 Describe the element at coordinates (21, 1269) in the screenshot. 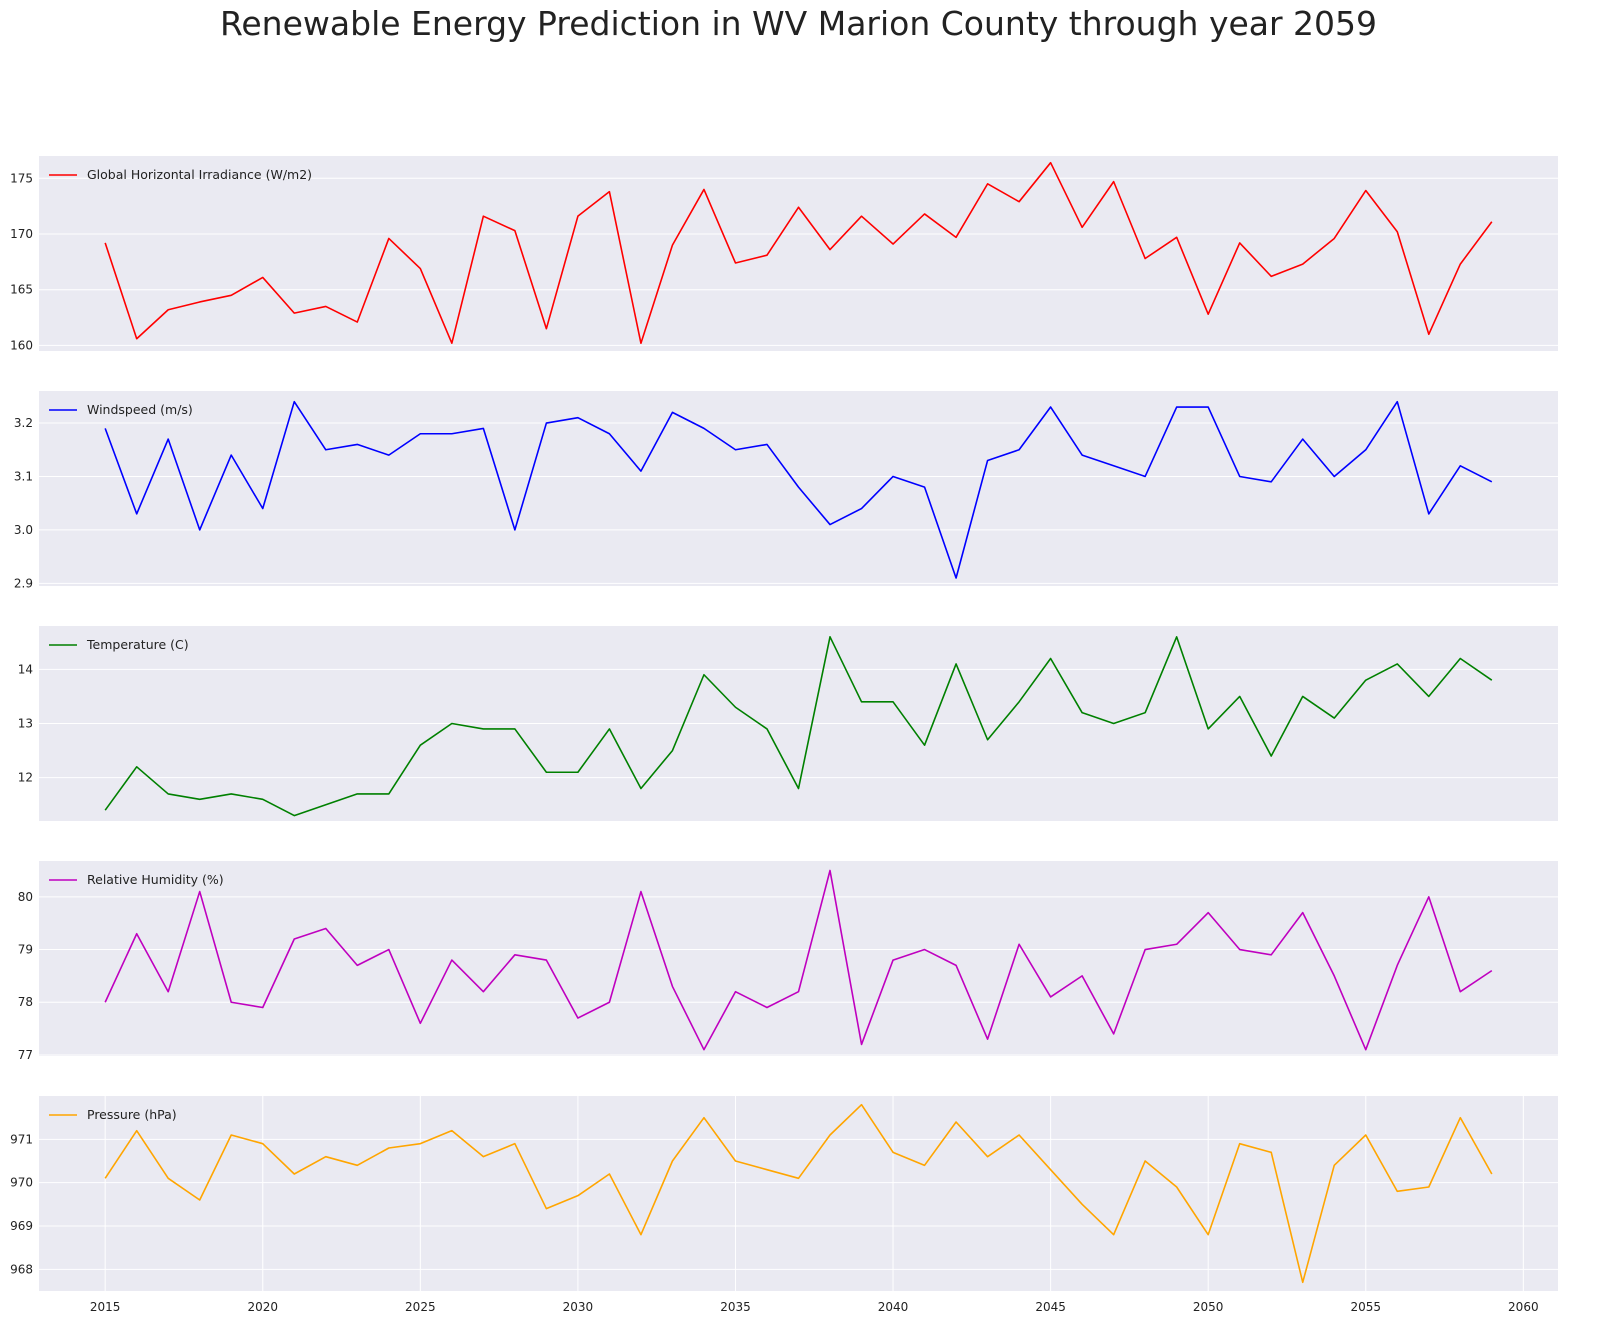

I see `y-tick-label: 968` at that location.